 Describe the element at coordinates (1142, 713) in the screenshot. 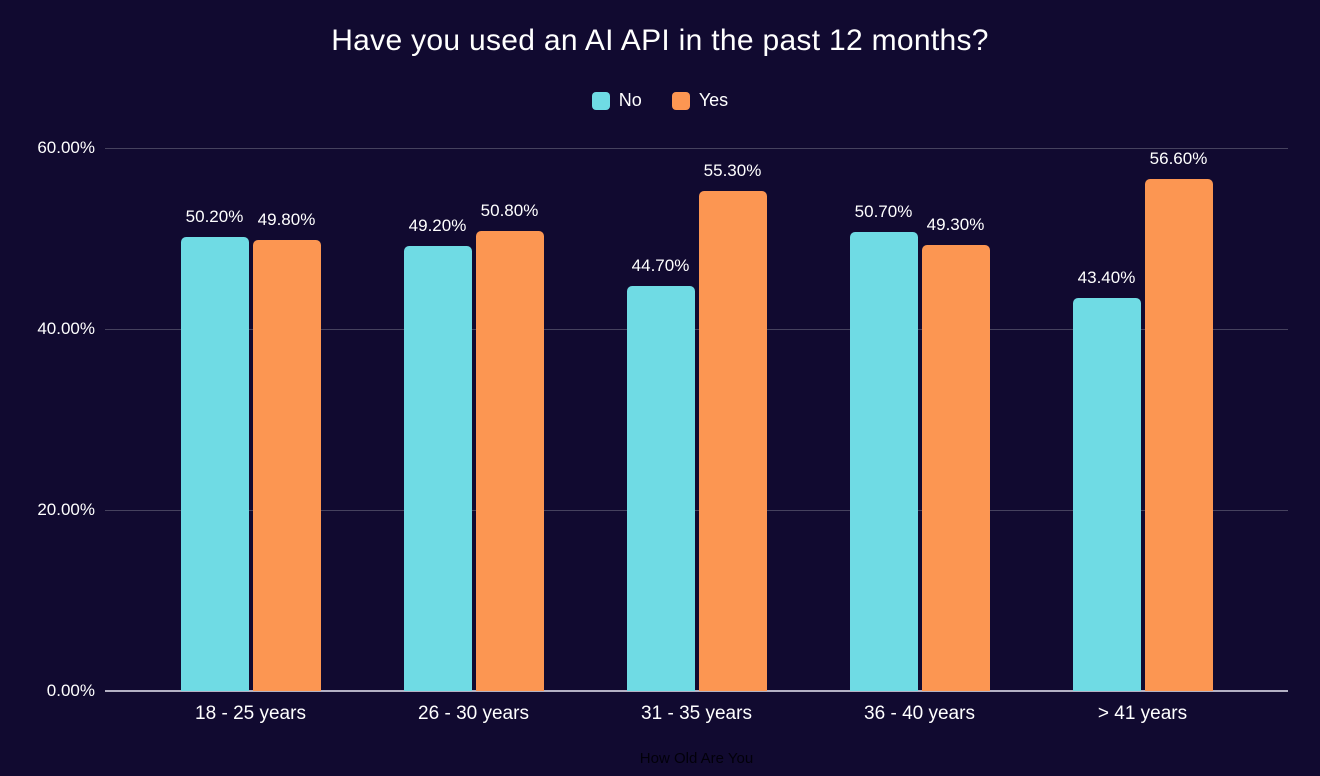

I see `x-tick-label: > 41 years` at that location.